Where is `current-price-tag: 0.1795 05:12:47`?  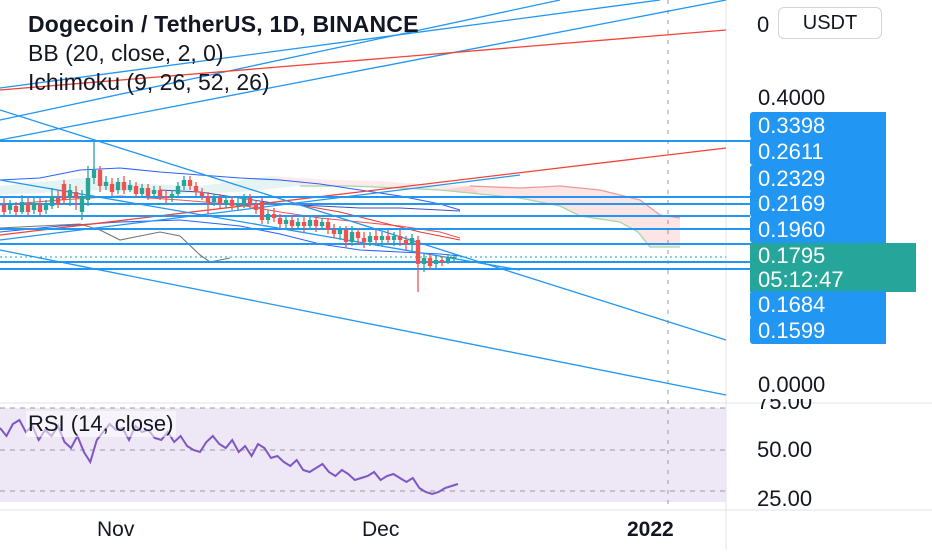
current-price-tag: 0.1795 05:12:47 is located at coordinates (833, 267).